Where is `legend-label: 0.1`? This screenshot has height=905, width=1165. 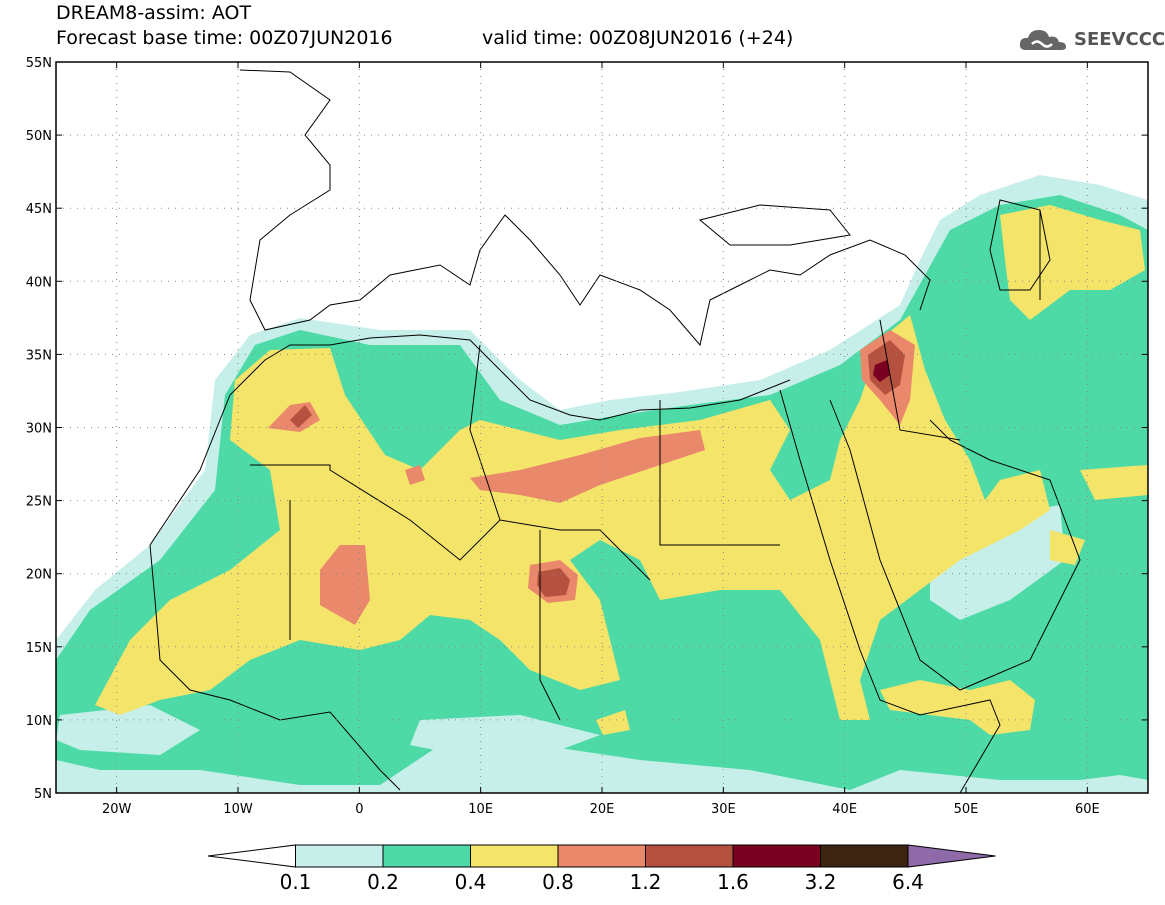
legend-label: 0.1 is located at coordinates (296, 882).